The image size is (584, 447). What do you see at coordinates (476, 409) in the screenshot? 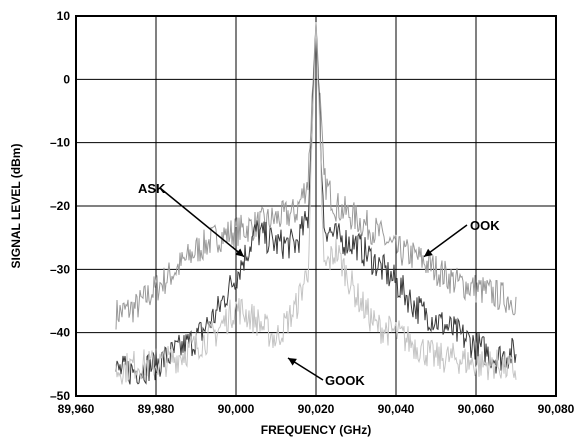
I see `x-tick-label: 90,060` at bounding box center [476, 409].